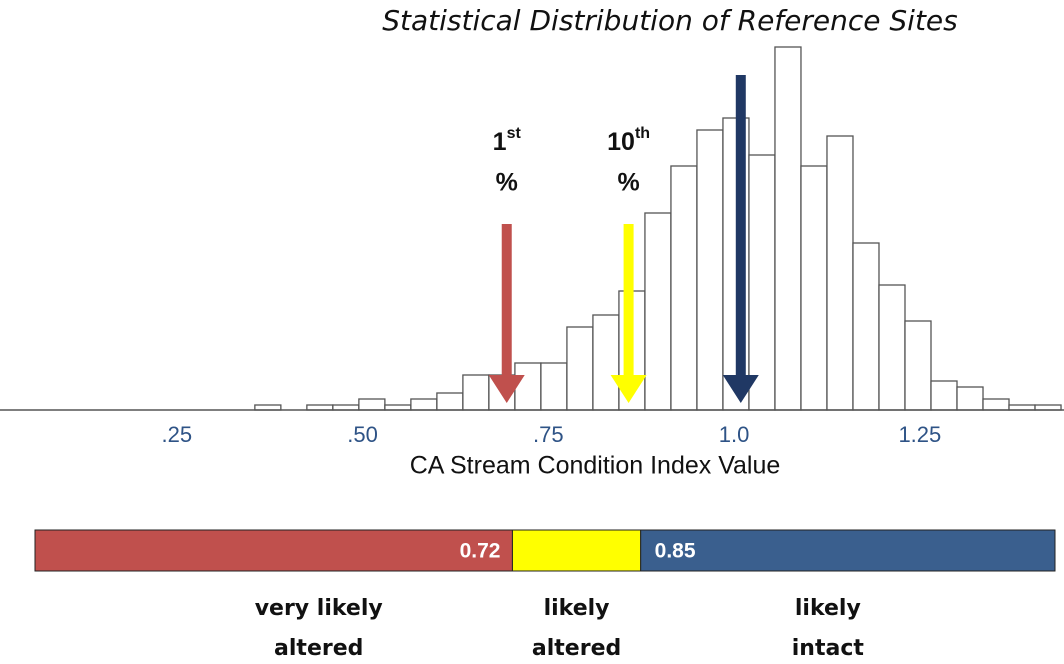 The image size is (1064, 664). Describe the element at coordinates (734, 434) in the screenshot. I see `x-tick-label: 1.0` at that location.